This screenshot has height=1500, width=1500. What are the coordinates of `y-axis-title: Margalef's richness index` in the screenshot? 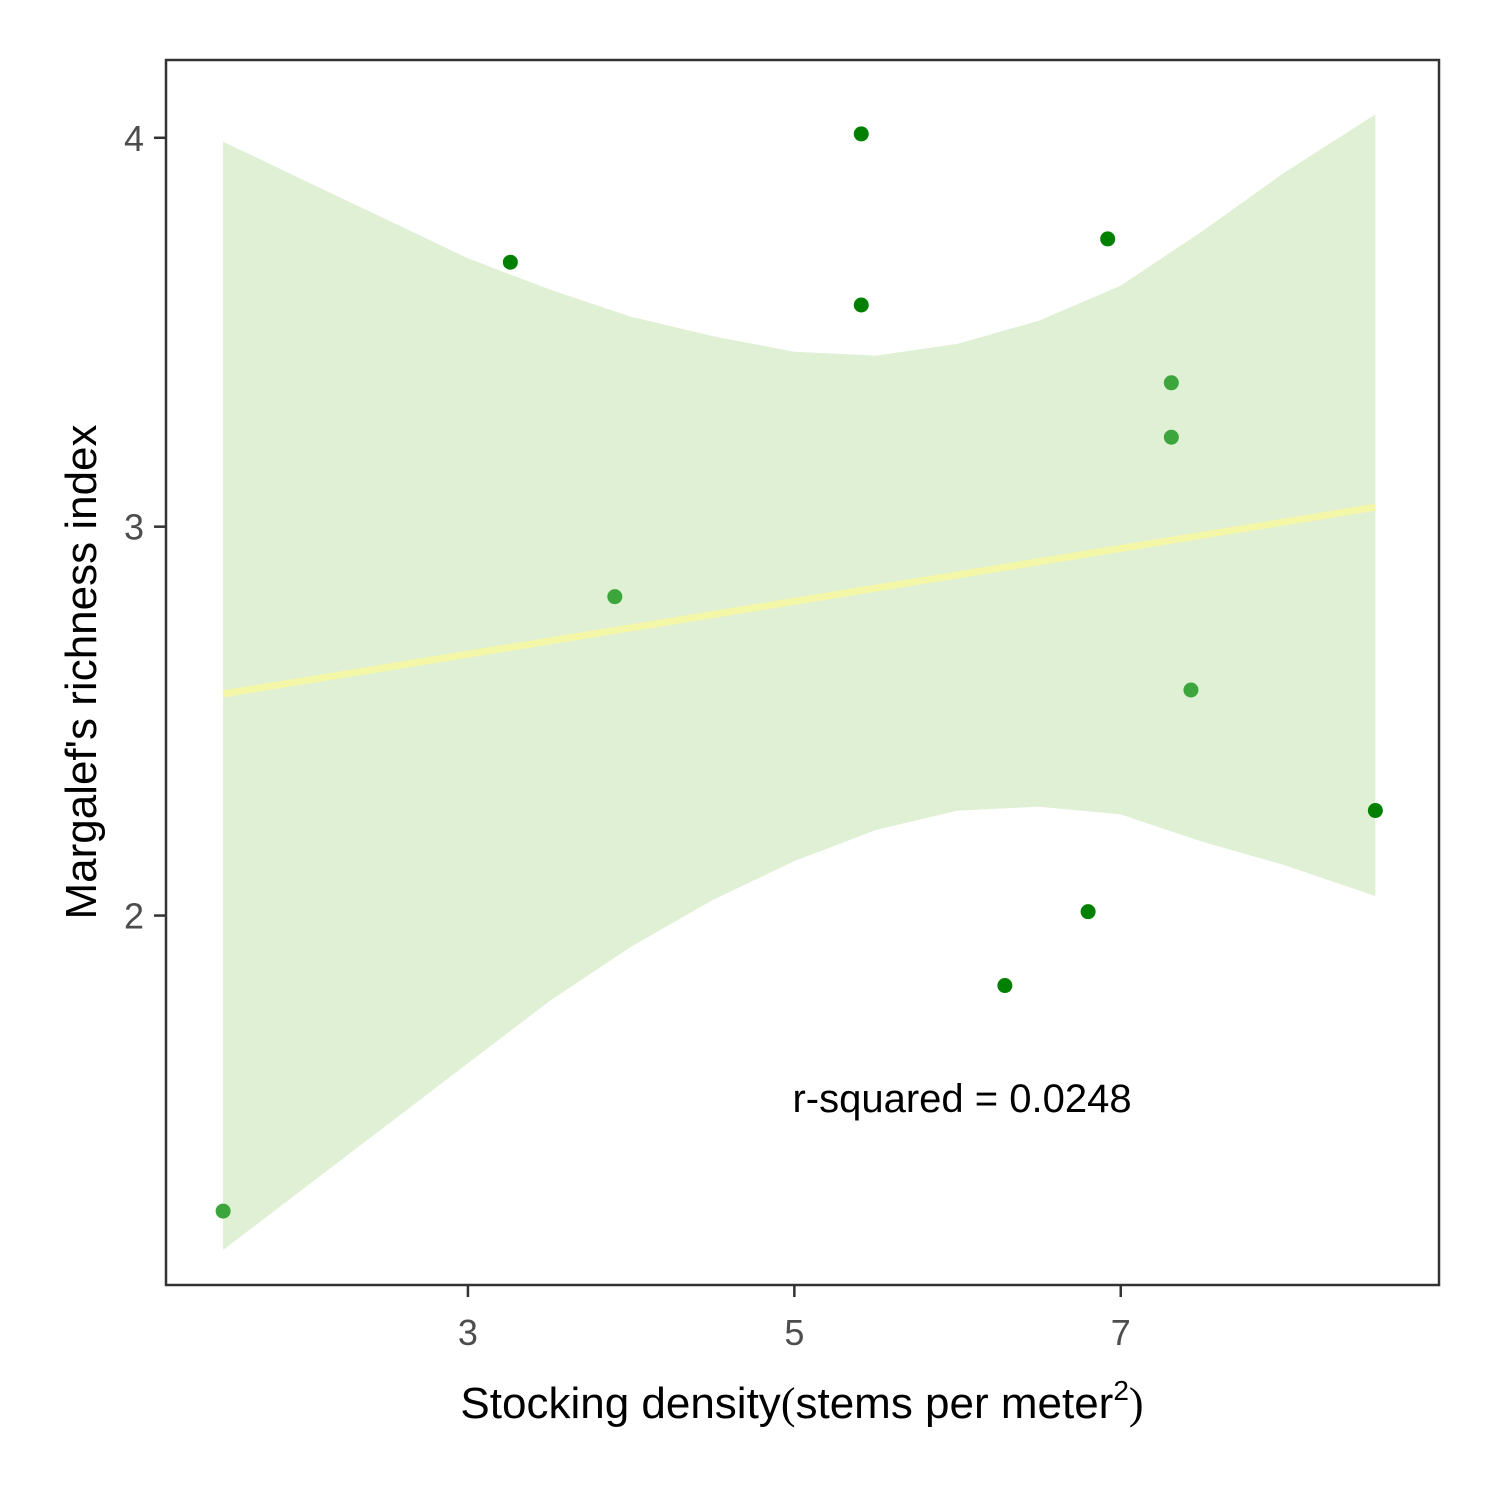 It's located at (81, 671).